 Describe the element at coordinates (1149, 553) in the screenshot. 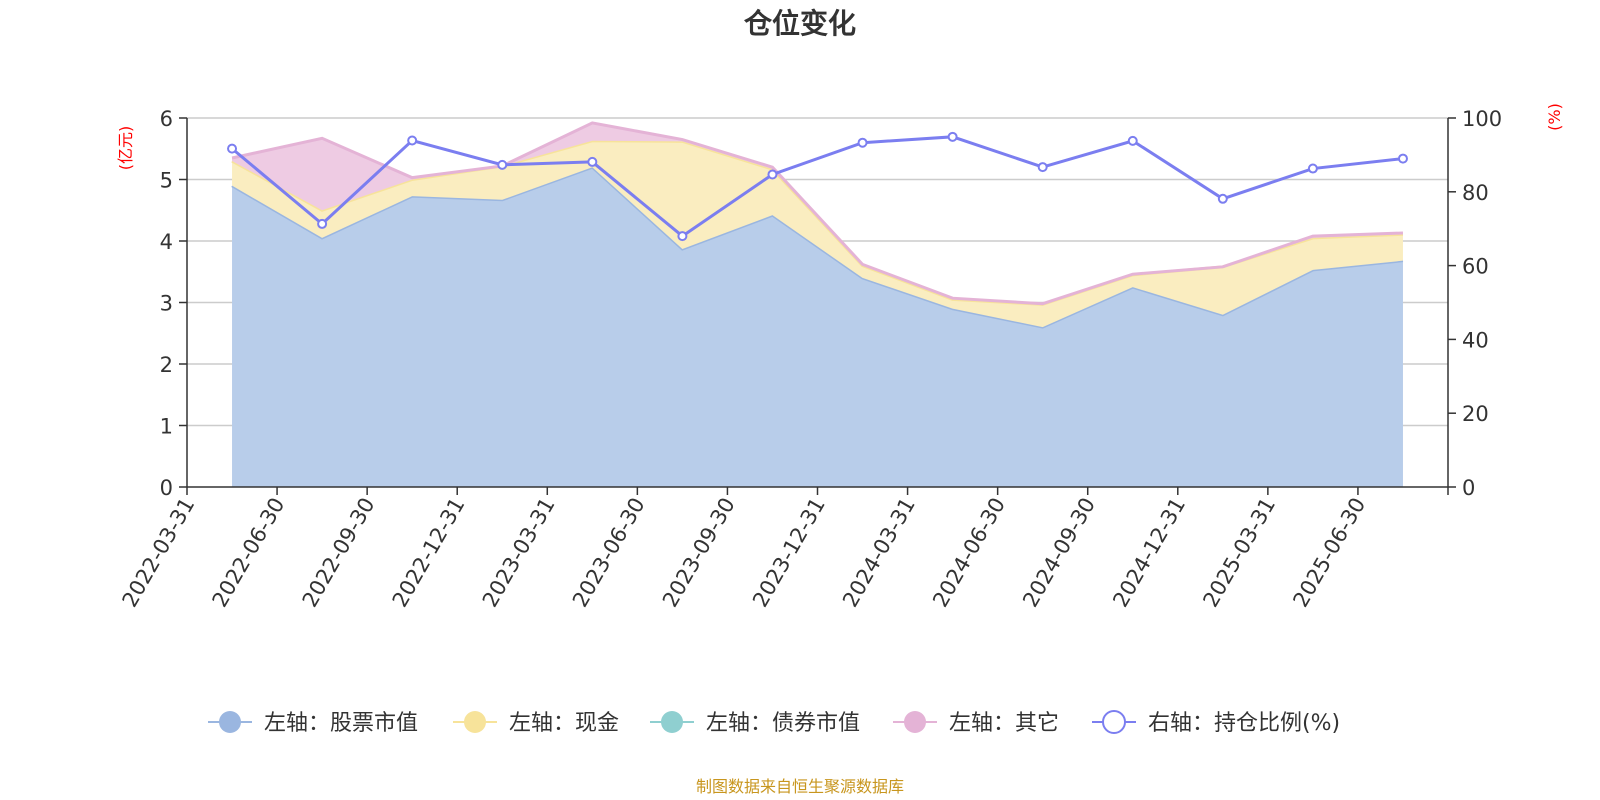

I see `x-axis-tick-label: 2024-12-31` at that location.